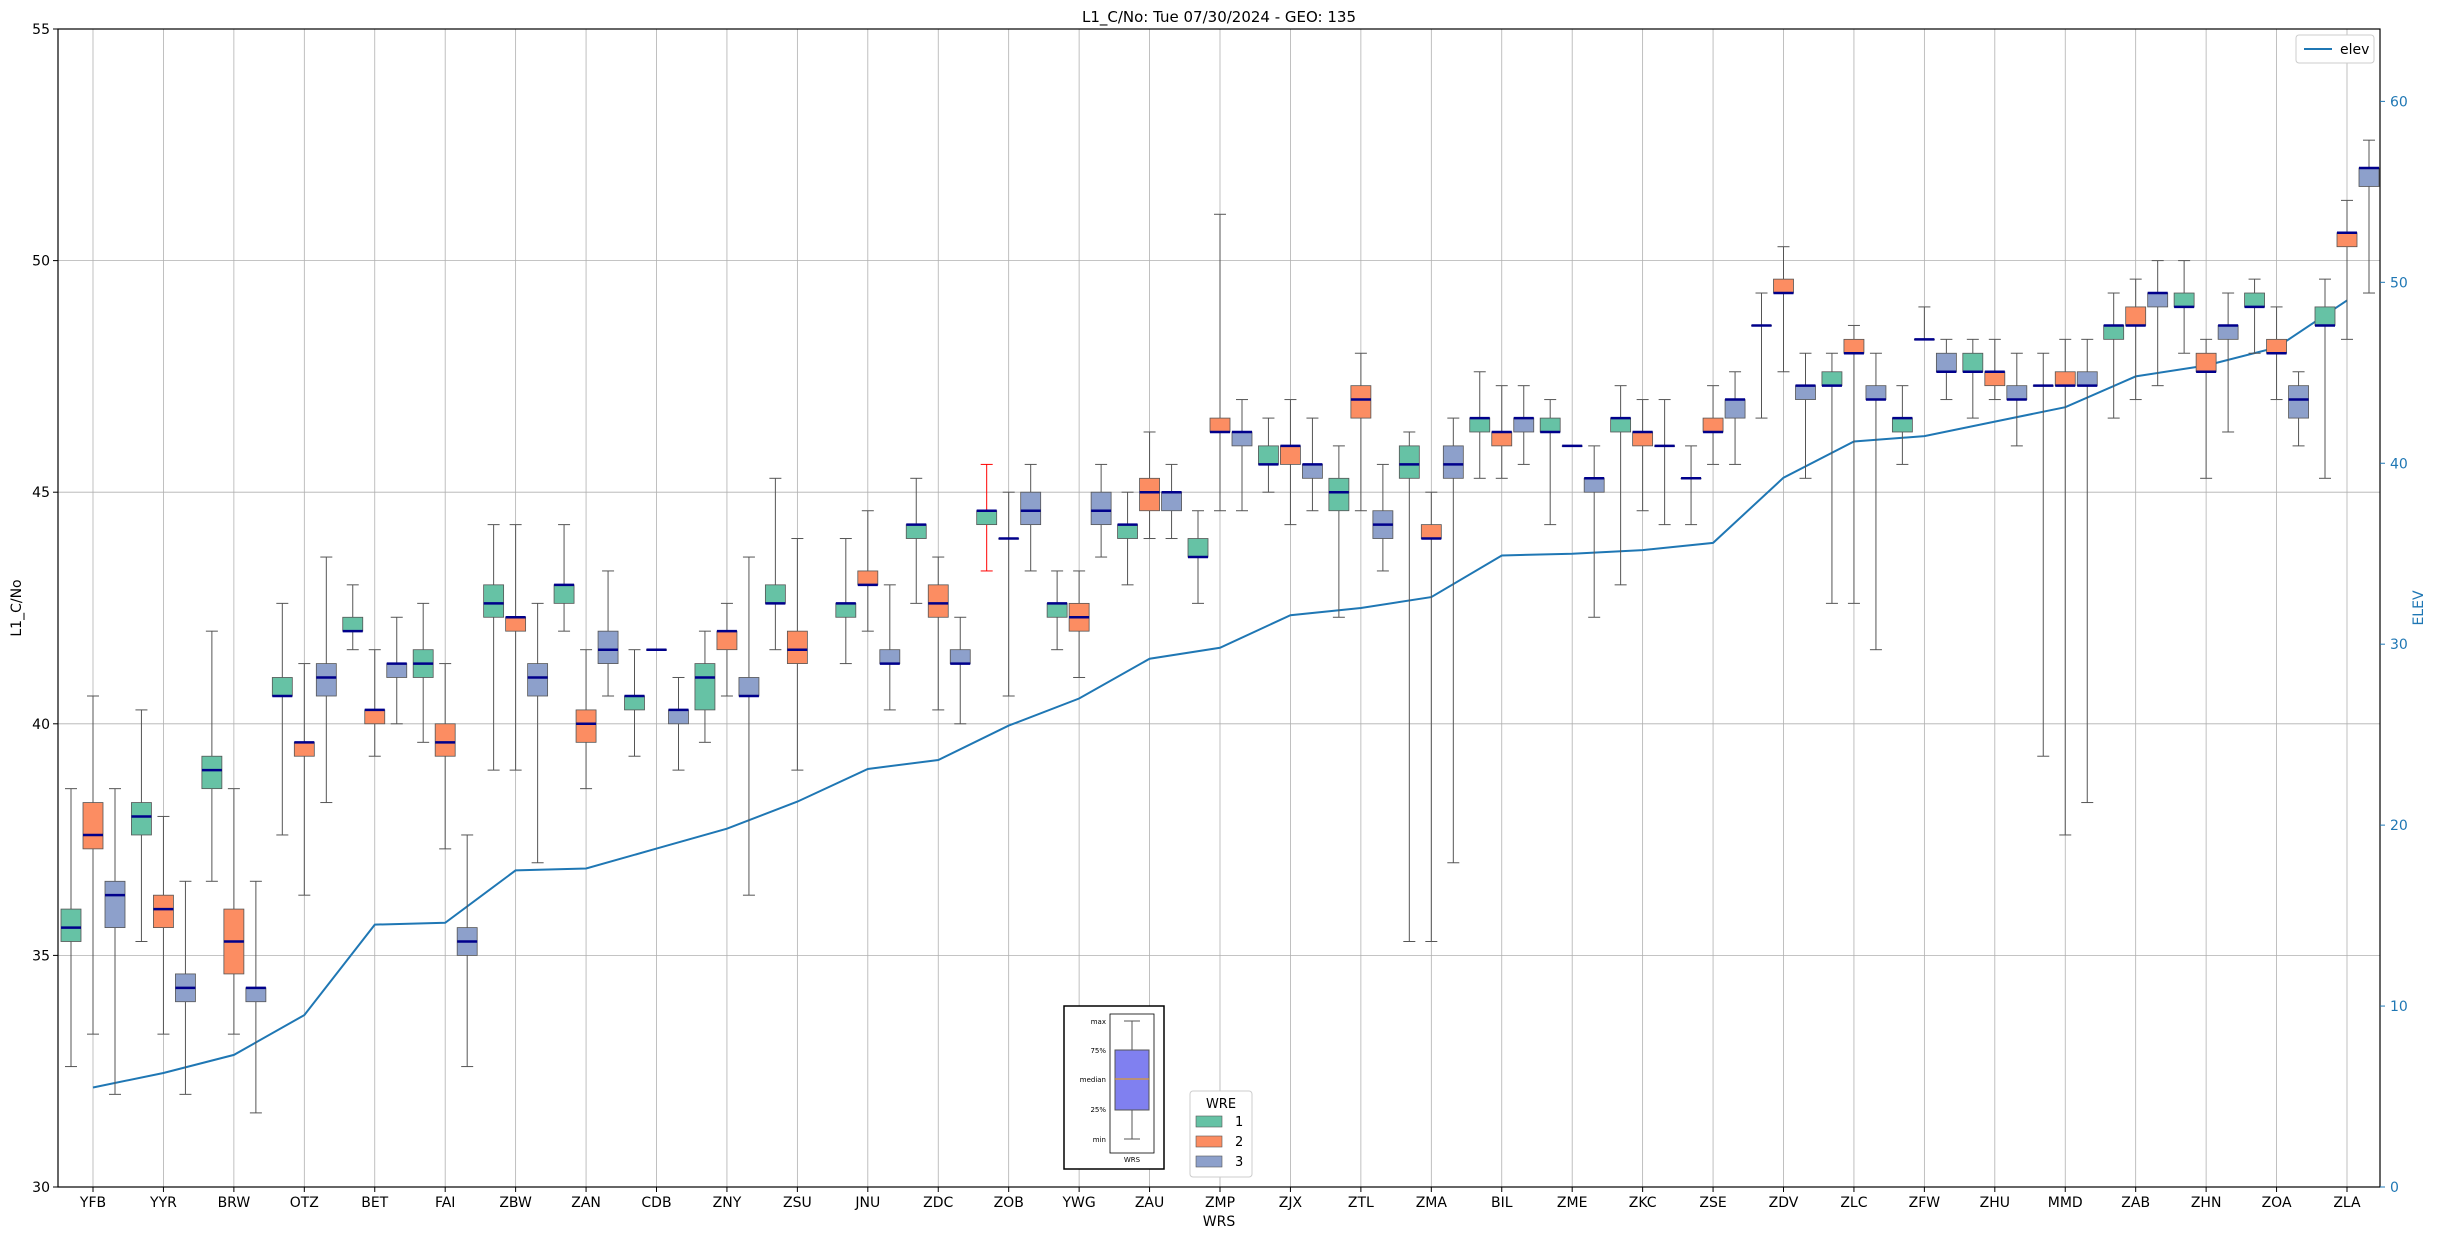 The width and height of the screenshot is (2439, 1238). What do you see at coordinates (749, 726) in the screenshot?
I see `box-zny-wre3` at bounding box center [749, 726].